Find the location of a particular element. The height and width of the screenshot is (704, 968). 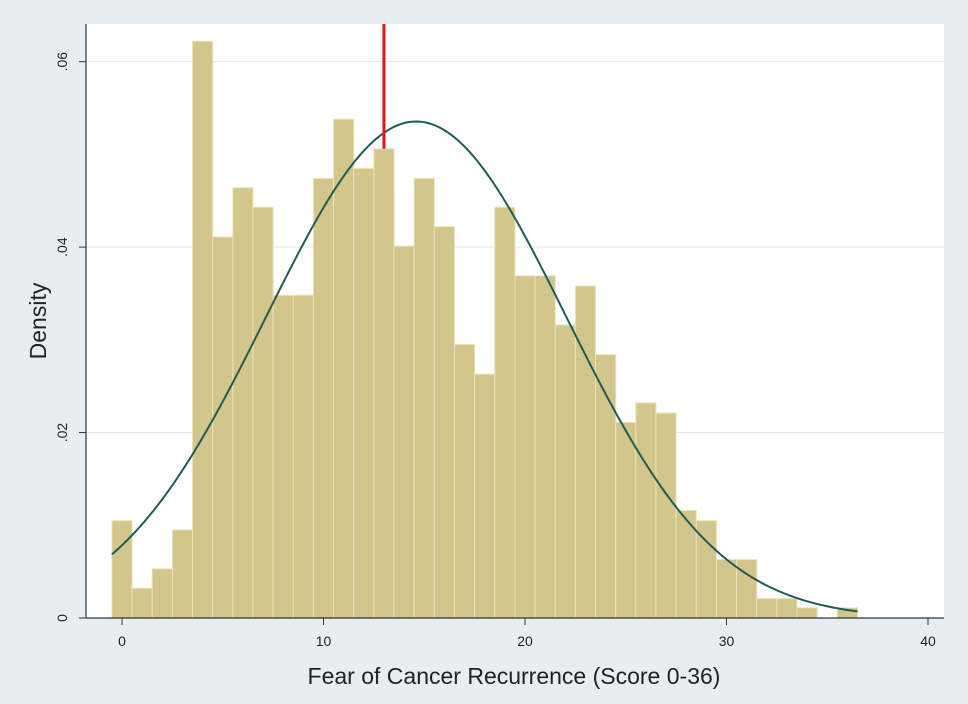

x-tick-label: 0 is located at coordinates (122, 641).